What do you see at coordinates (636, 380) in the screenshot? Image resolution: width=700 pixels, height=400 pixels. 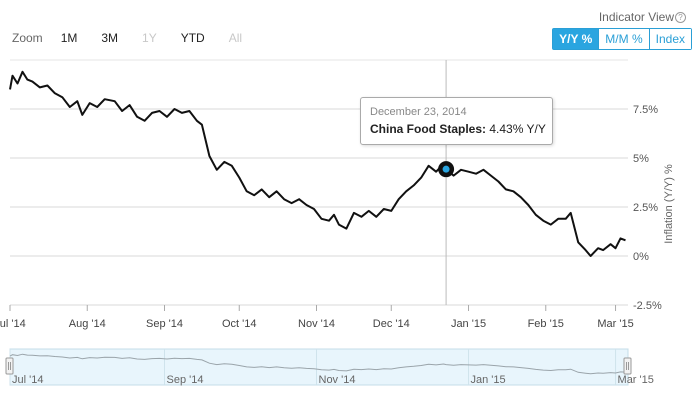 I see `navigator-label: Mar '15` at bounding box center [636, 380].